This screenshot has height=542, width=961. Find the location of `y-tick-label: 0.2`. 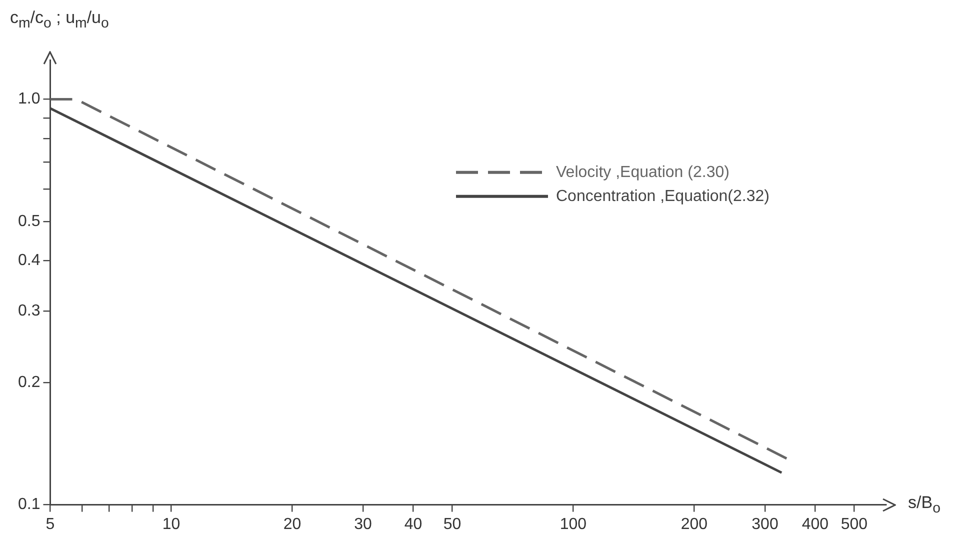

y-tick-label: 0.2 is located at coordinates (29, 383).